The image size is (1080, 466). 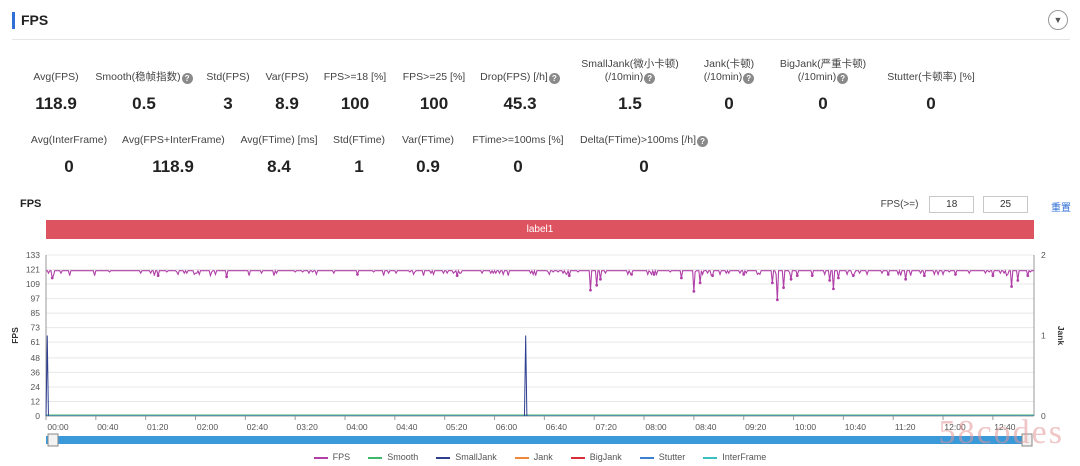 I want to click on metric-metrics_row1-0: Avg(FPS) 118.9, so click(x=56, y=86).